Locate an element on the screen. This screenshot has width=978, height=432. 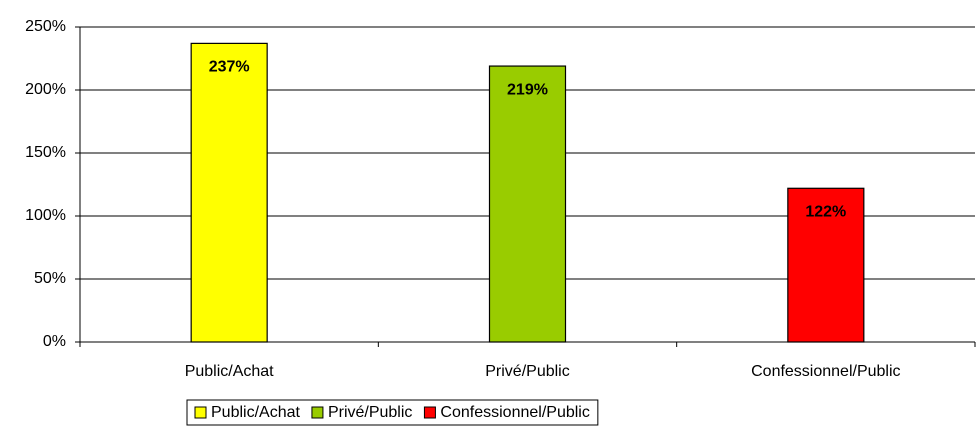
legend-label: Privé/Public is located at coordinates (370, 412).